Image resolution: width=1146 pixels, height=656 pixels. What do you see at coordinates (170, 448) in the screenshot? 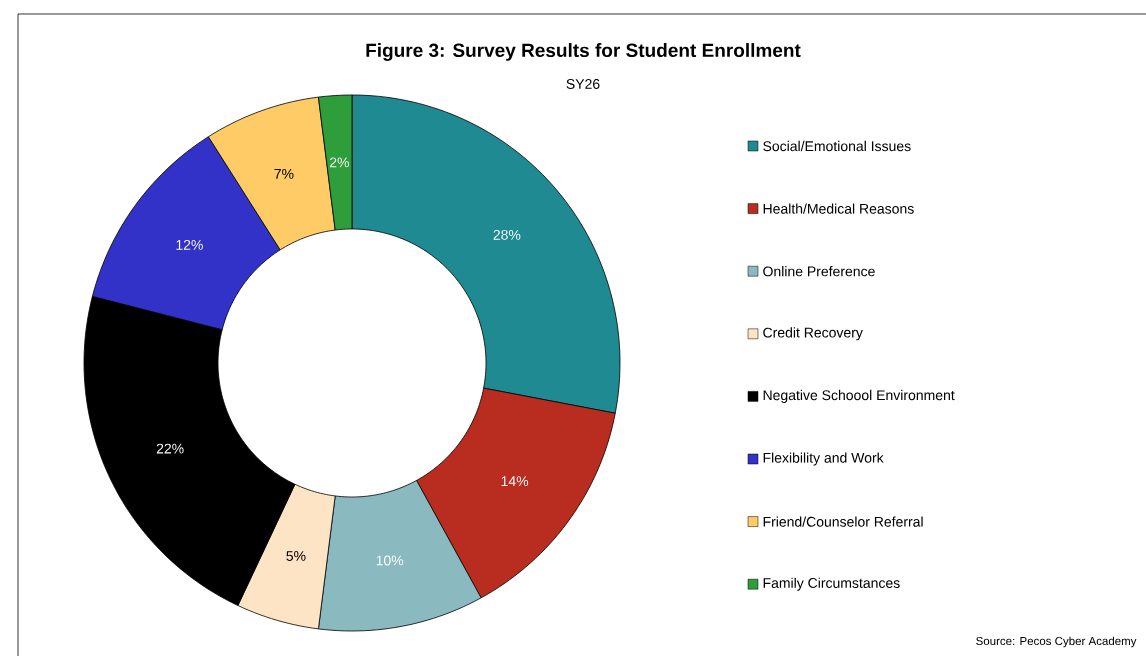
I see `data-label: 22%` at bounding box center [170, 448].